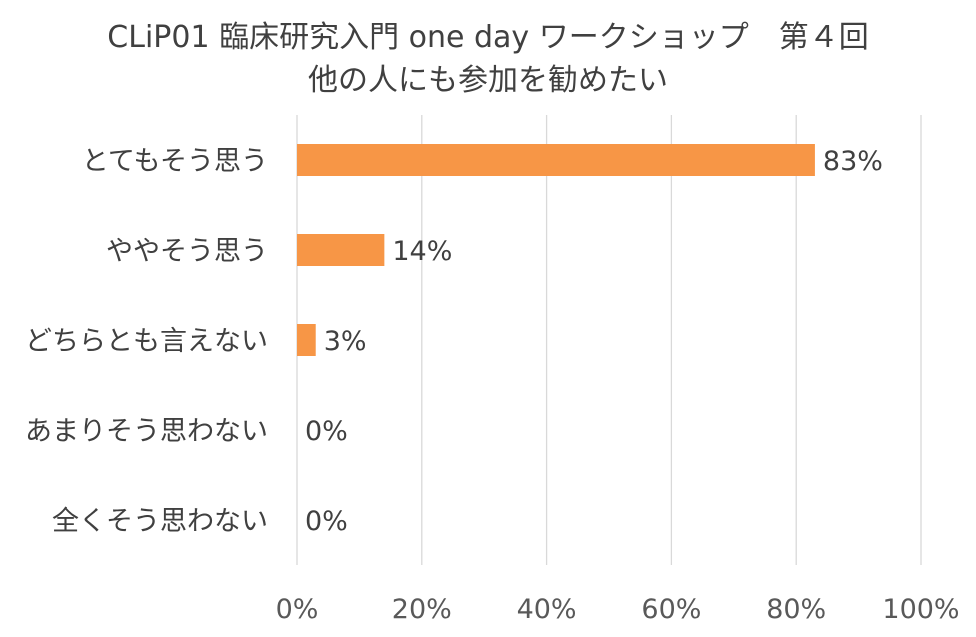 The image size is (976, 637). What do you see at coordinates (853, 161) in the screenshot?
I see `data-label: 83%` at bounding box center [853, 161].